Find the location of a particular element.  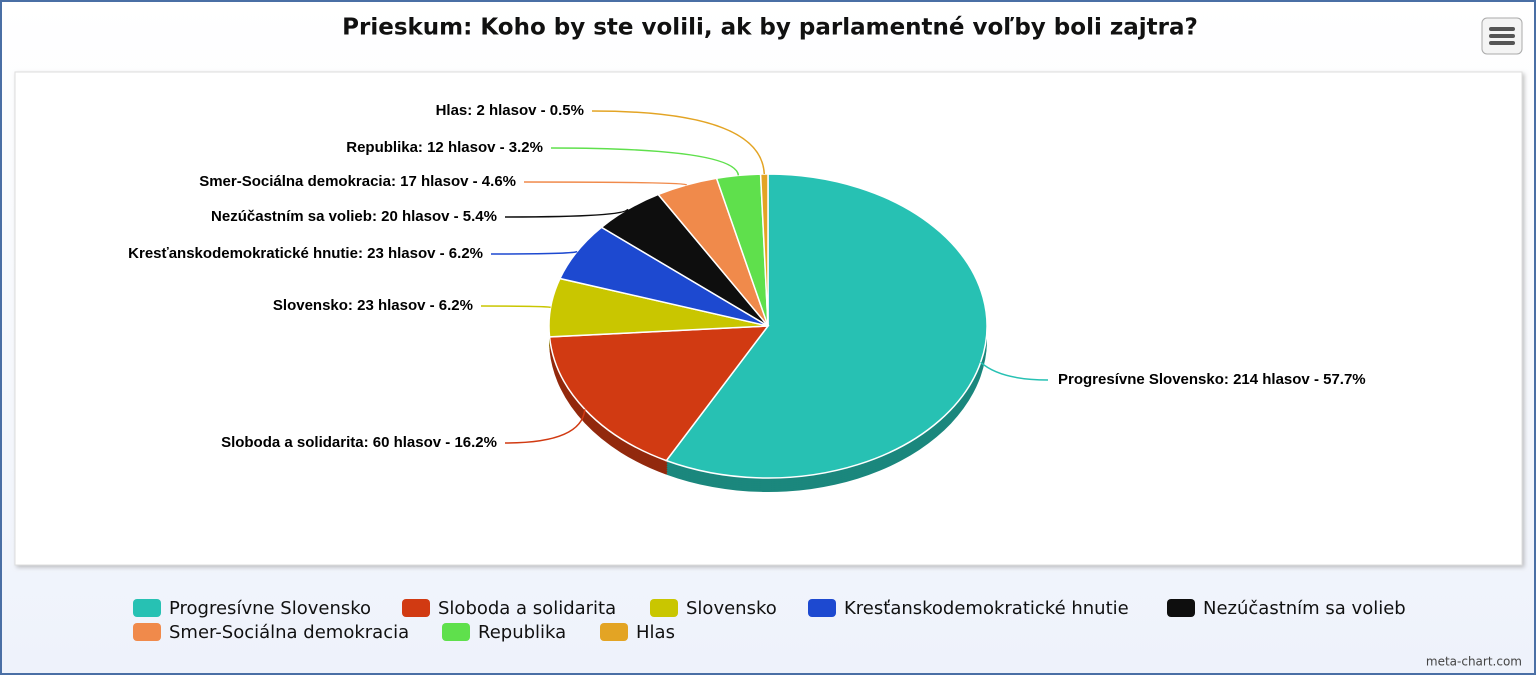

legend-label: Hlas is located at coordinates (655, 632).